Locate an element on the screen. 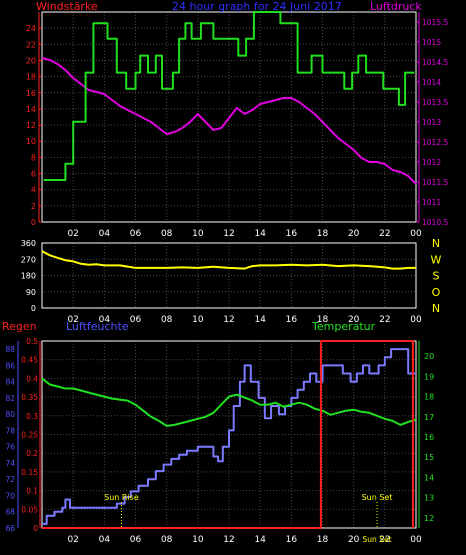 This screenshot has height=555, width=466. wind-axis-title: Windstärke is located at coordinates (67, 6).